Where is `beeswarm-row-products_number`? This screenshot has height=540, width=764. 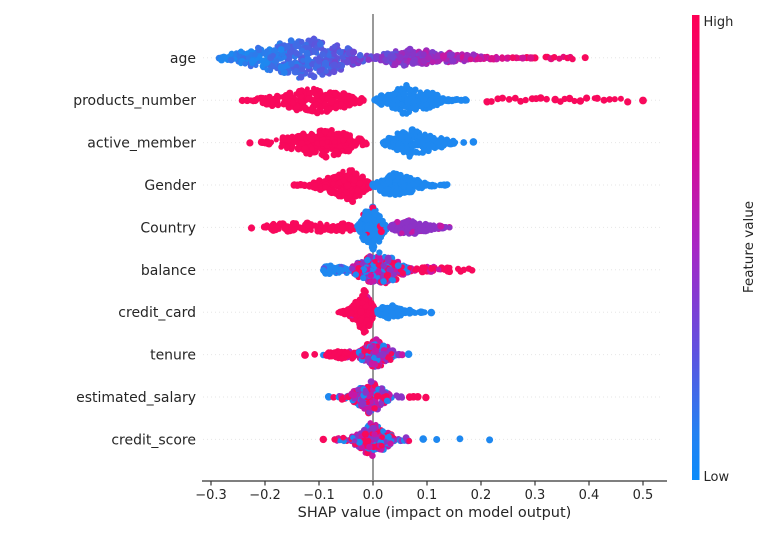
beeswarm-row-products_number is located at coordinates (442, 99).